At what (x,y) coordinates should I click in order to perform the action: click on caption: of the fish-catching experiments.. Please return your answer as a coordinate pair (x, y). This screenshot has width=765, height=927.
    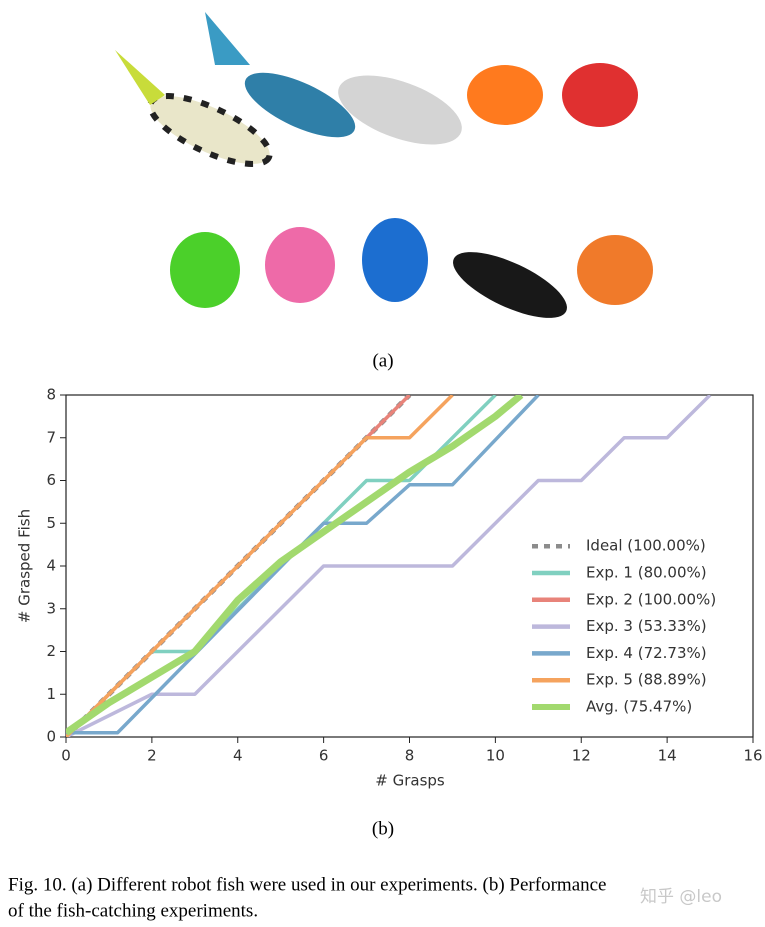
    Looking at the image, I should click on (133, 910).